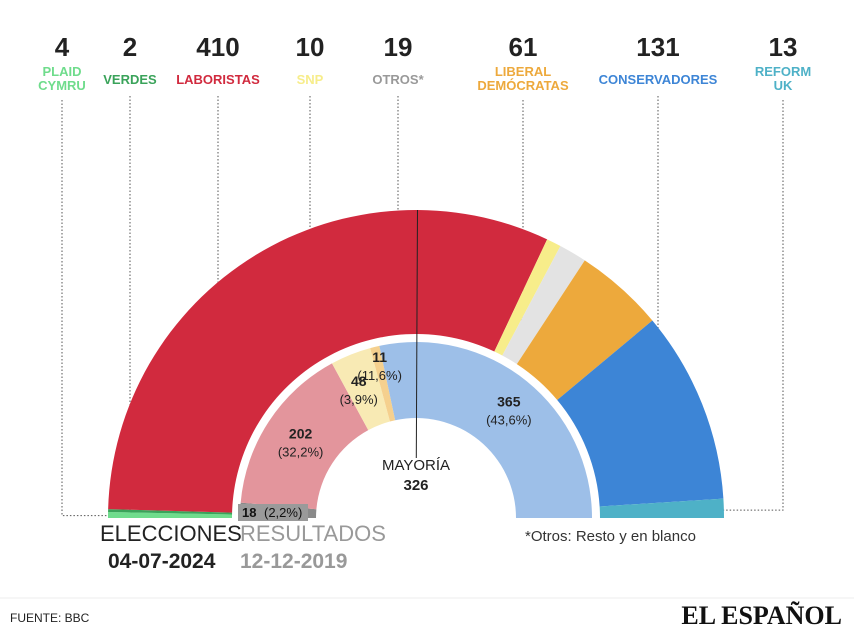 The width and height of the screenshot is (854, 640). What do you see at coordinates (171, 533) in the screenshot?
I see `outer-caption: ELECCIONES` at bounding box center [171, 533].